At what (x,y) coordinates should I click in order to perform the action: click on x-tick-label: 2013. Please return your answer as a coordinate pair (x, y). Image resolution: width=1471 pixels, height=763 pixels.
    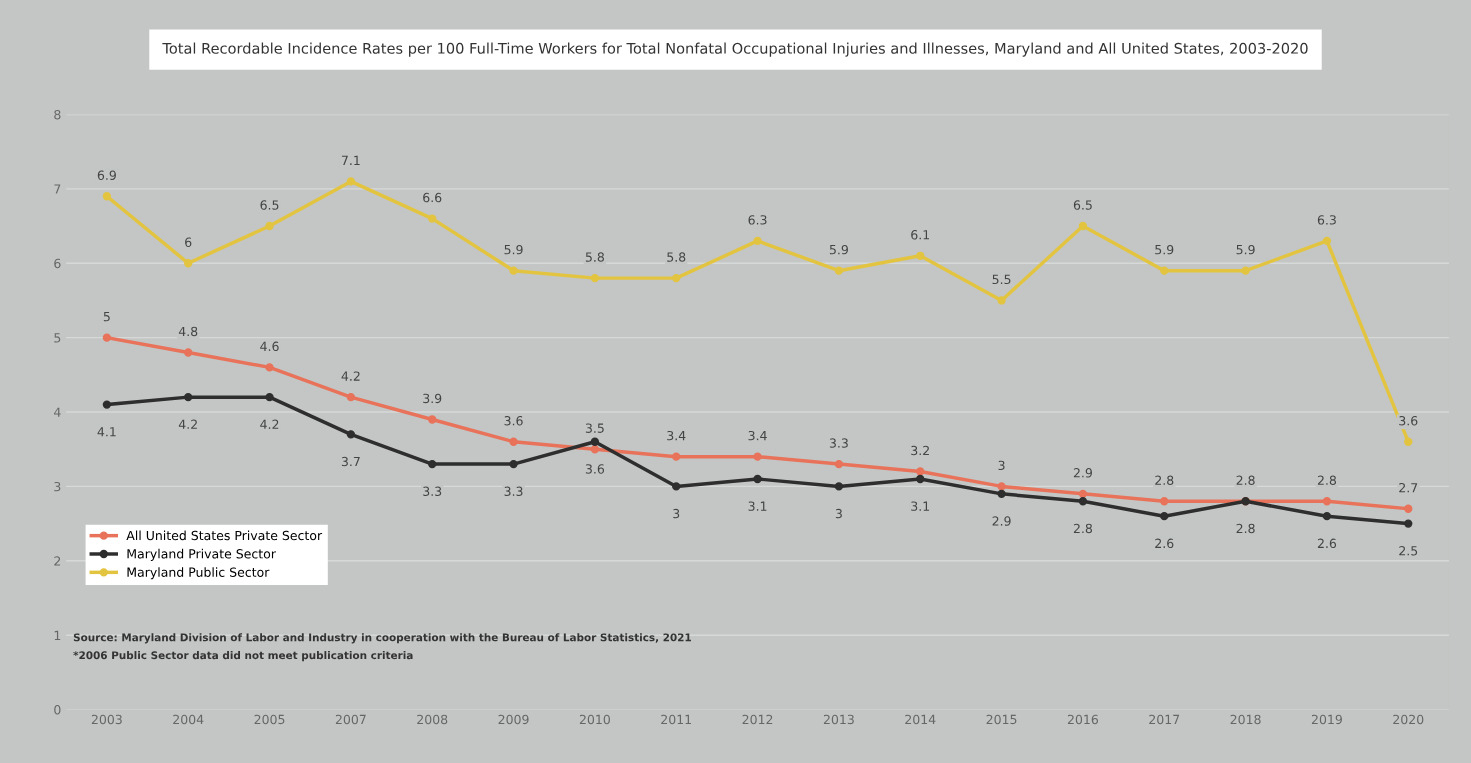
    Looking at the image, I should click on (838, 719).